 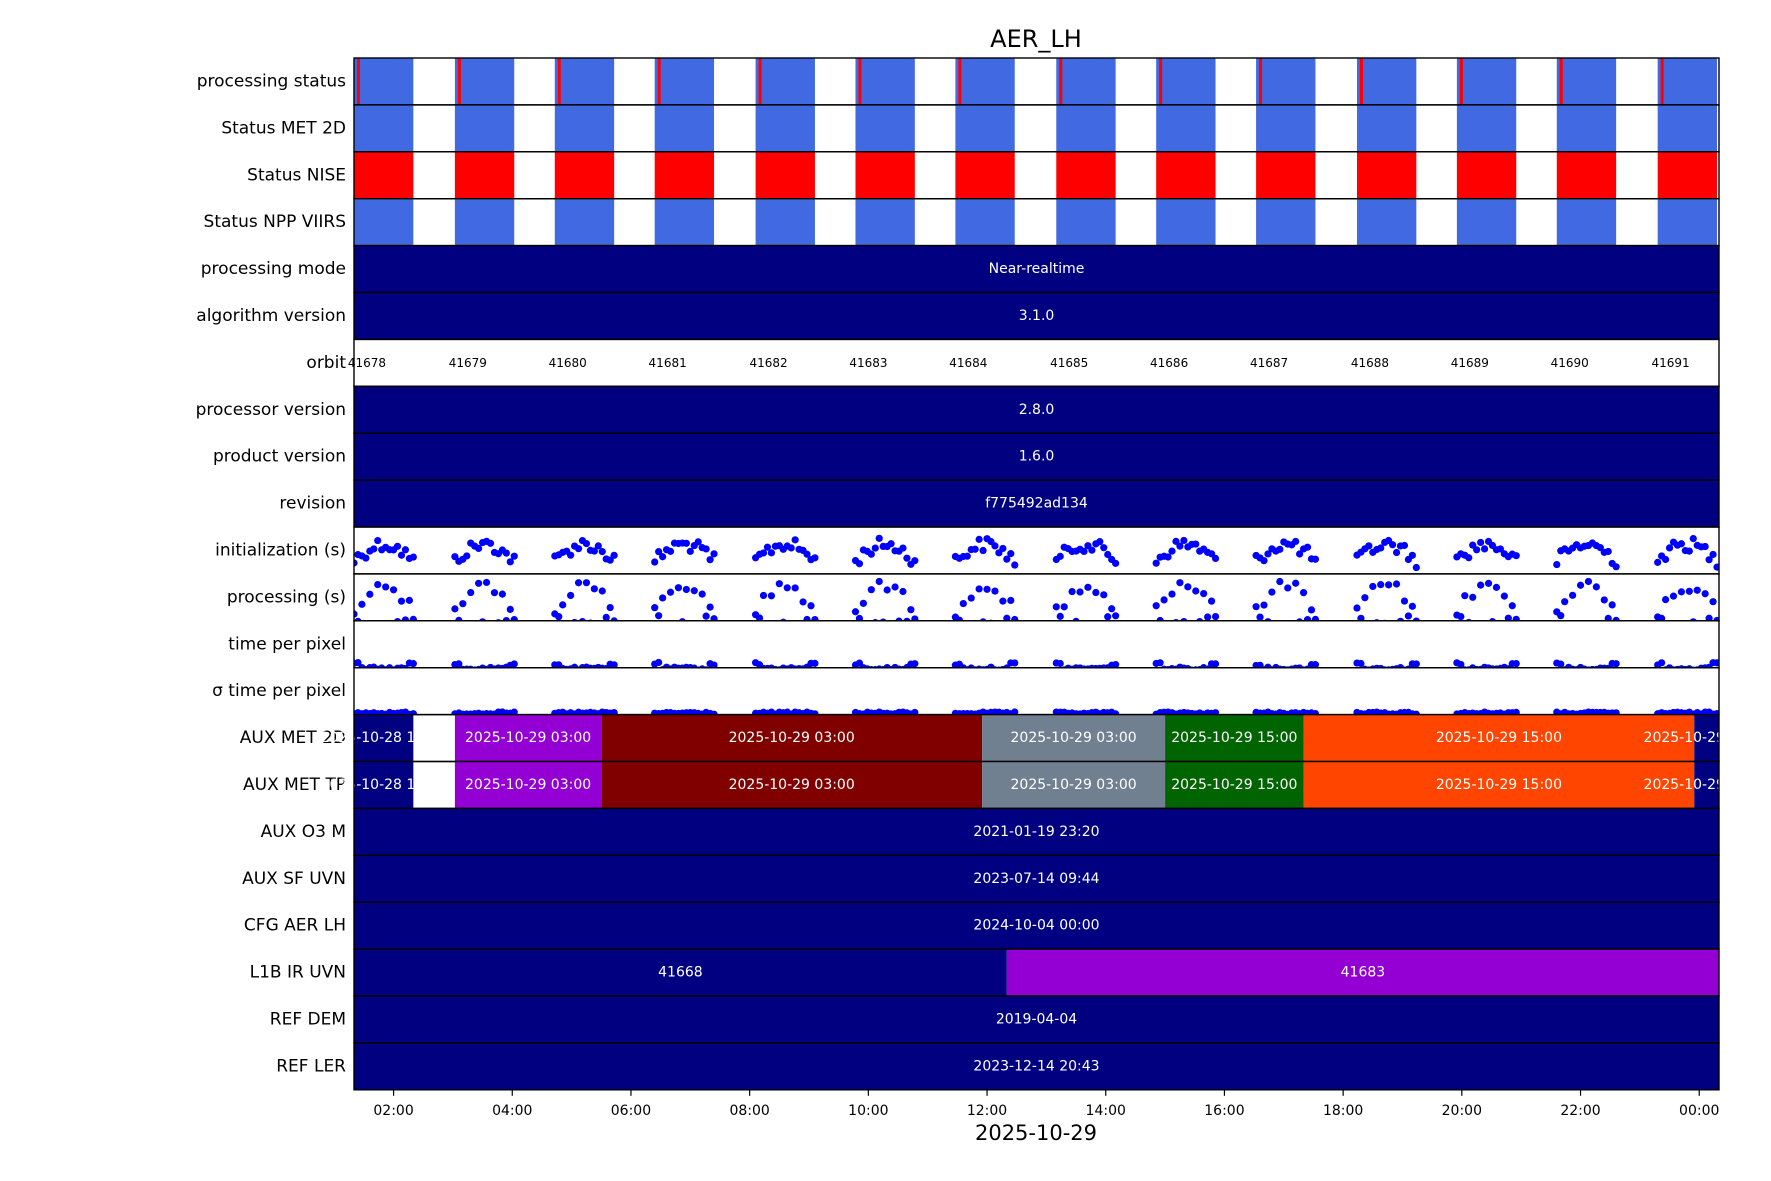 I want to click on row-label: Status MET 2D, so click(x=283, y=128).